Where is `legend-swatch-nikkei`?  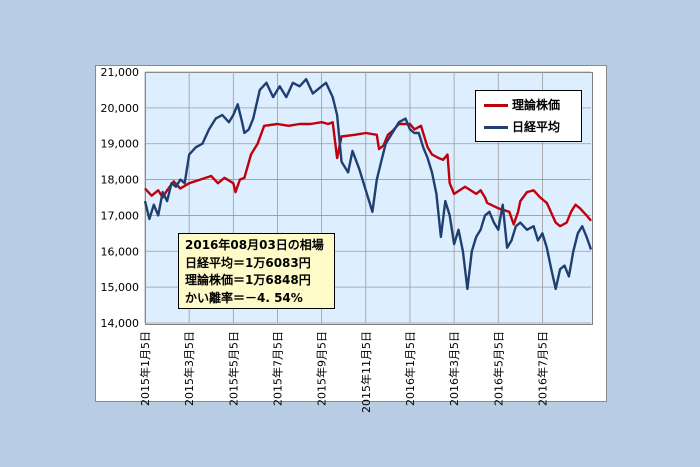 legend-swatch-nikkei is located at coordinates (496, 127).